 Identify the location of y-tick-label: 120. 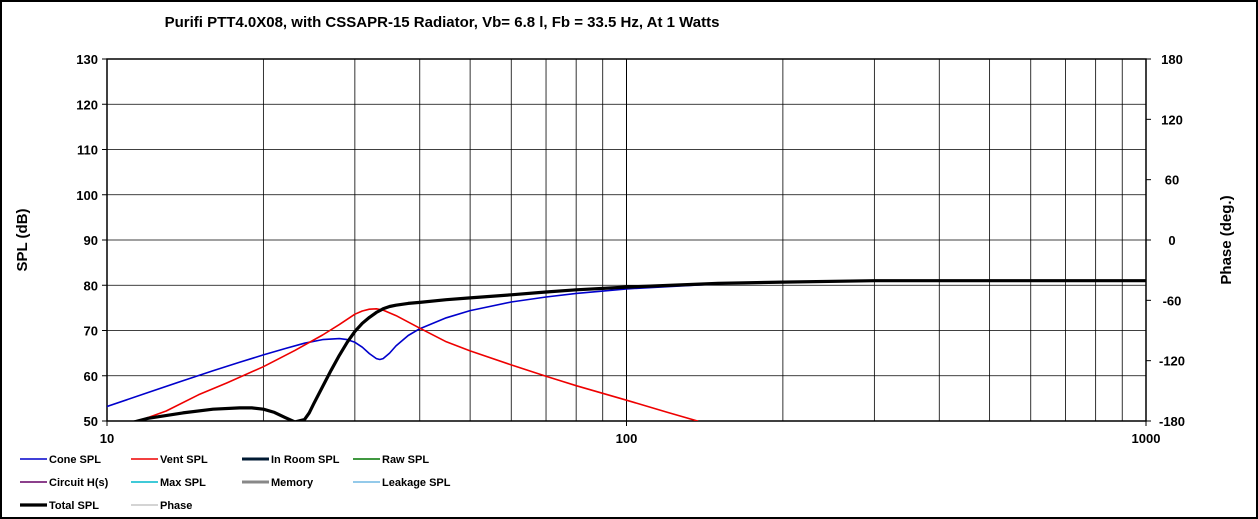
(87, 104).